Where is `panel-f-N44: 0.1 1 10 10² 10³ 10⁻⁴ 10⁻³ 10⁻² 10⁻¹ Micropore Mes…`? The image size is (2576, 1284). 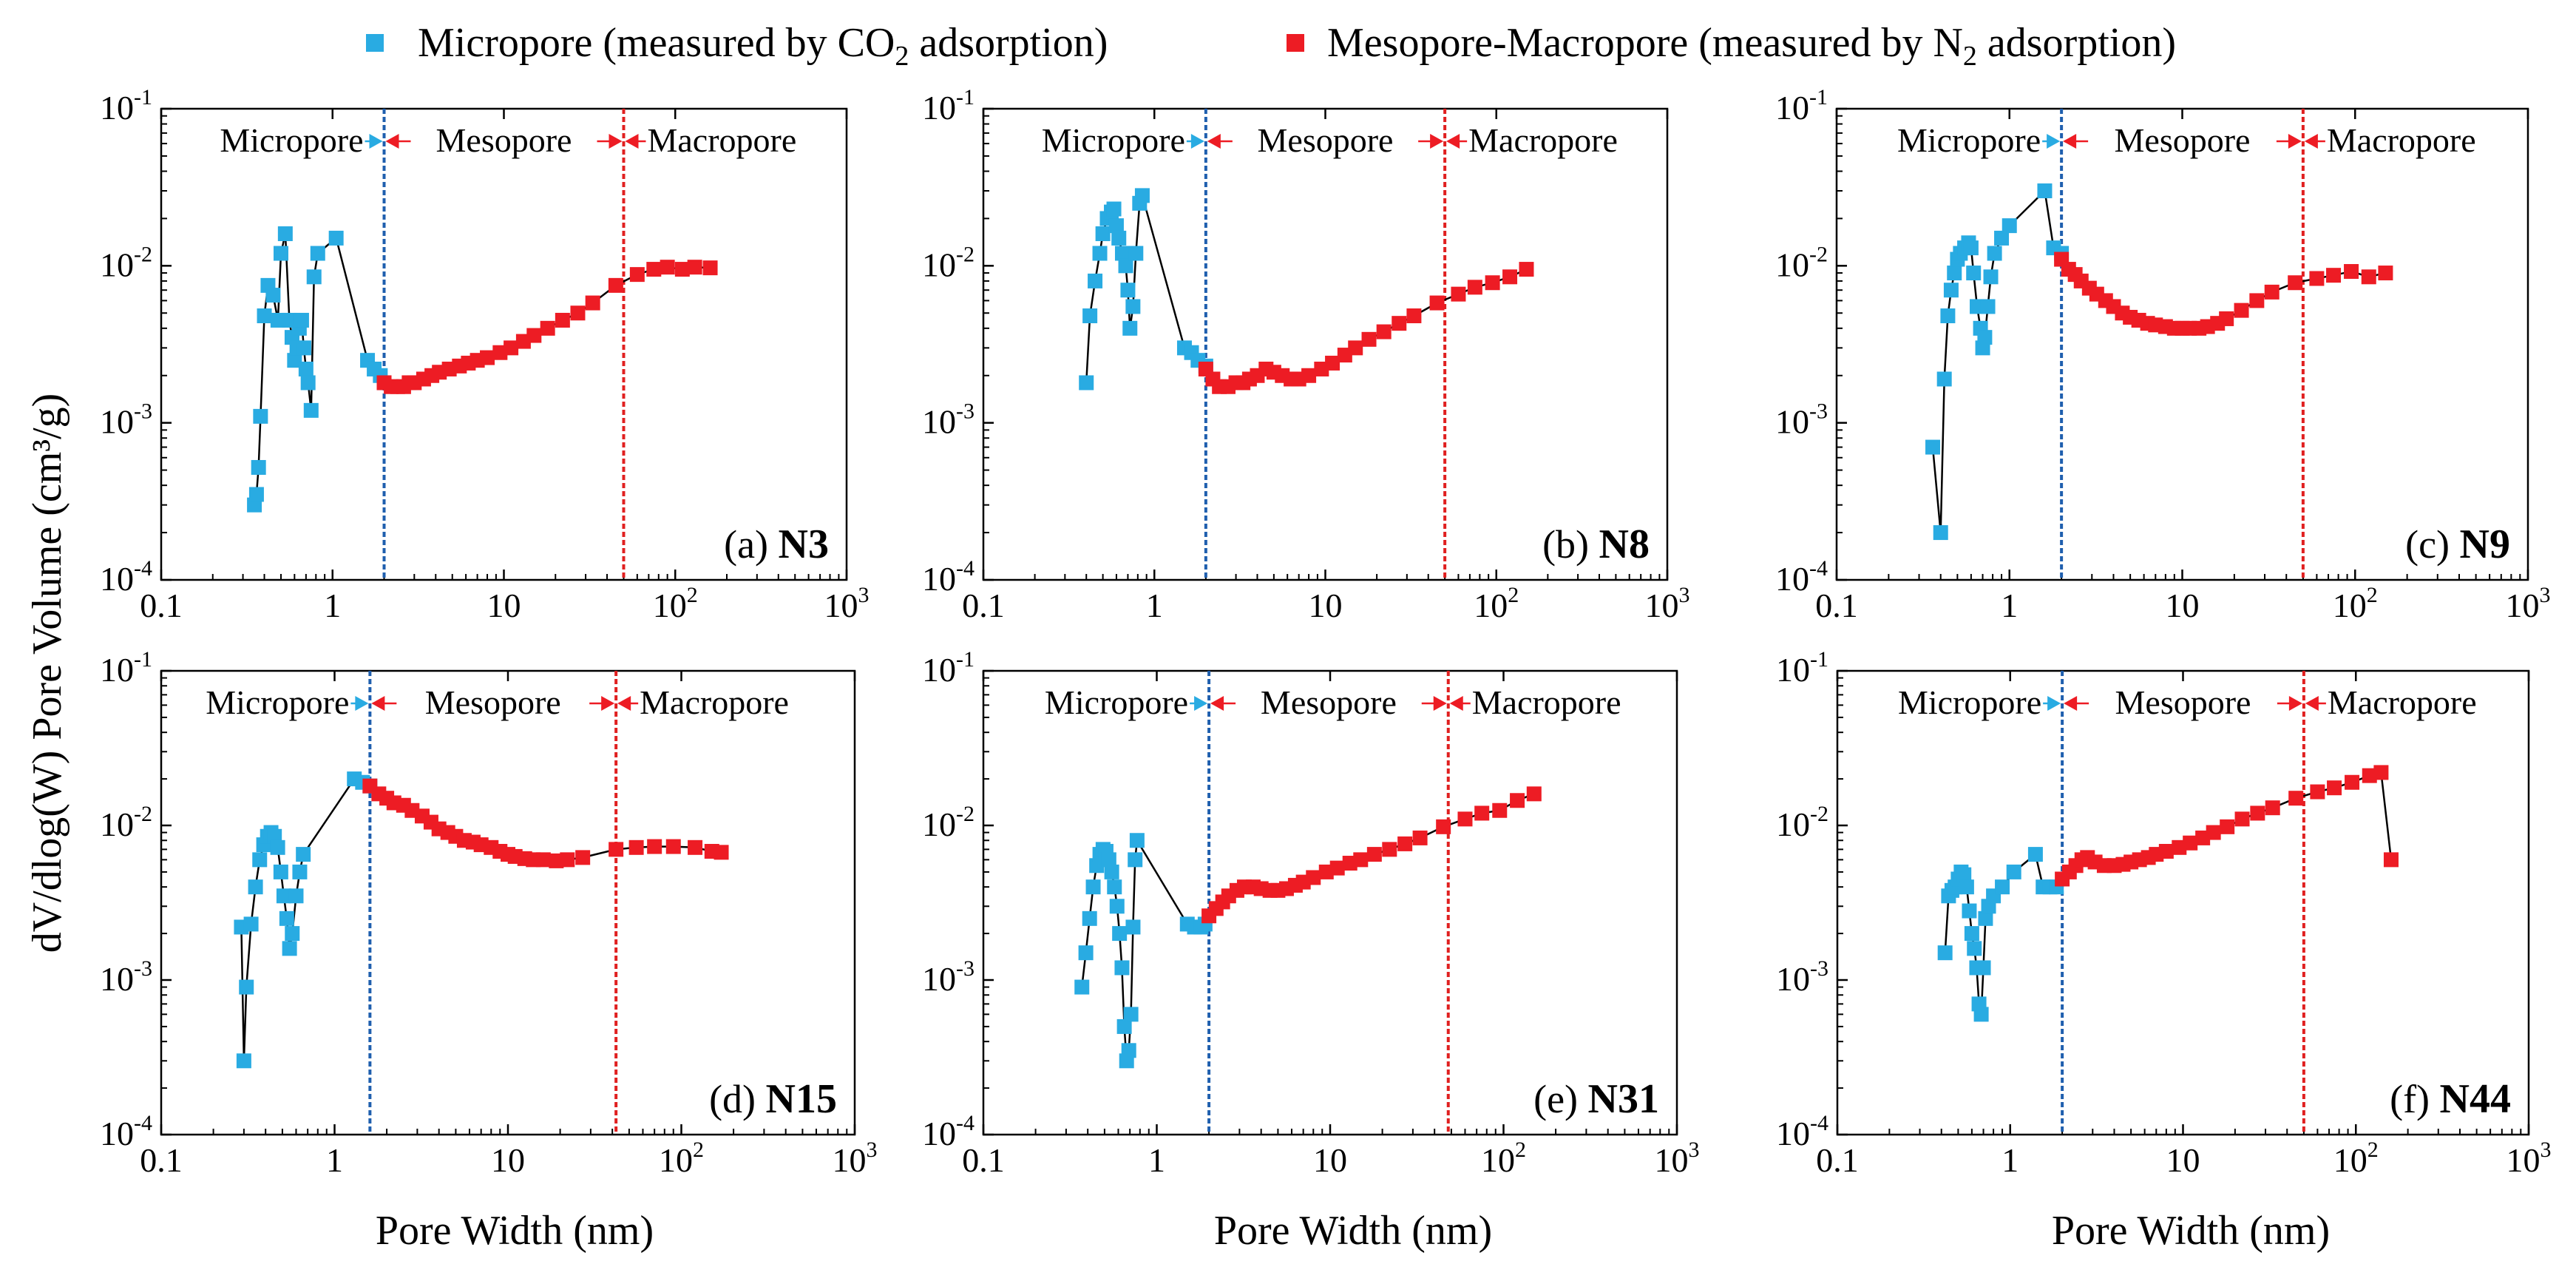 panel-f-N44: 0.1 1 10 10² 10³ 10⁻⁴ 10⁻³ 10⁻² 10⁻¹ Micropore Mes… is located at coordinates (2164, 913).